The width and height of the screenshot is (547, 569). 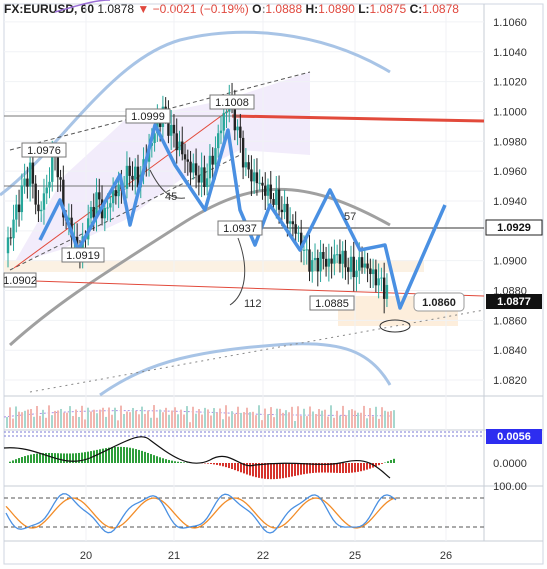 What do you see at coordinates (510, 381) in the screenshot?
I see `price-tick-label: 1.0820` at bounding box center [510, 381].